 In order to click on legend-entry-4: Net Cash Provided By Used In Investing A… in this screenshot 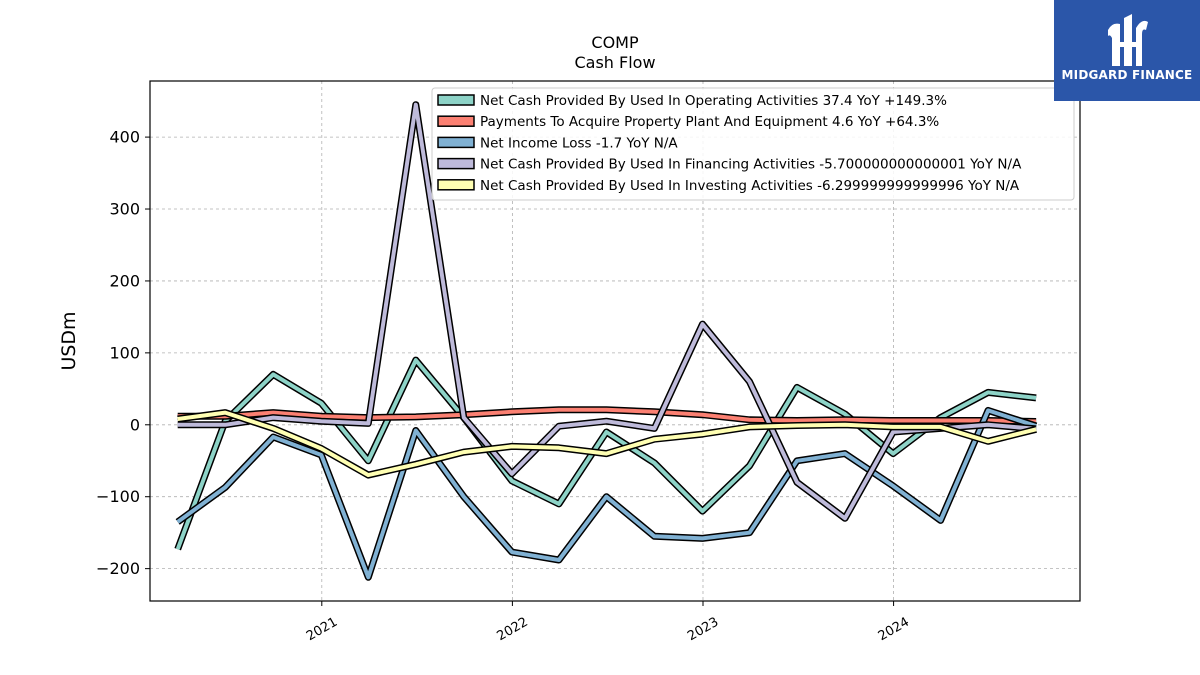, I will do `click(750, 186)`.